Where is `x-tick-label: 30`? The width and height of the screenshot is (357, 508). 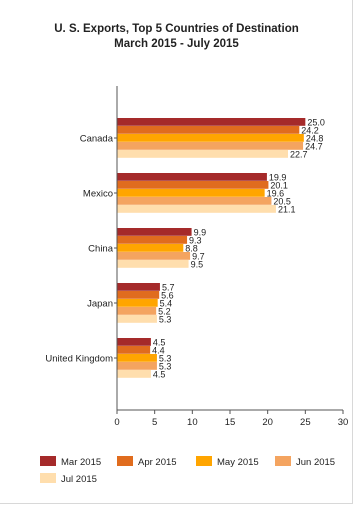 x-tick-label: 30 is located at coordinates (343, 422).